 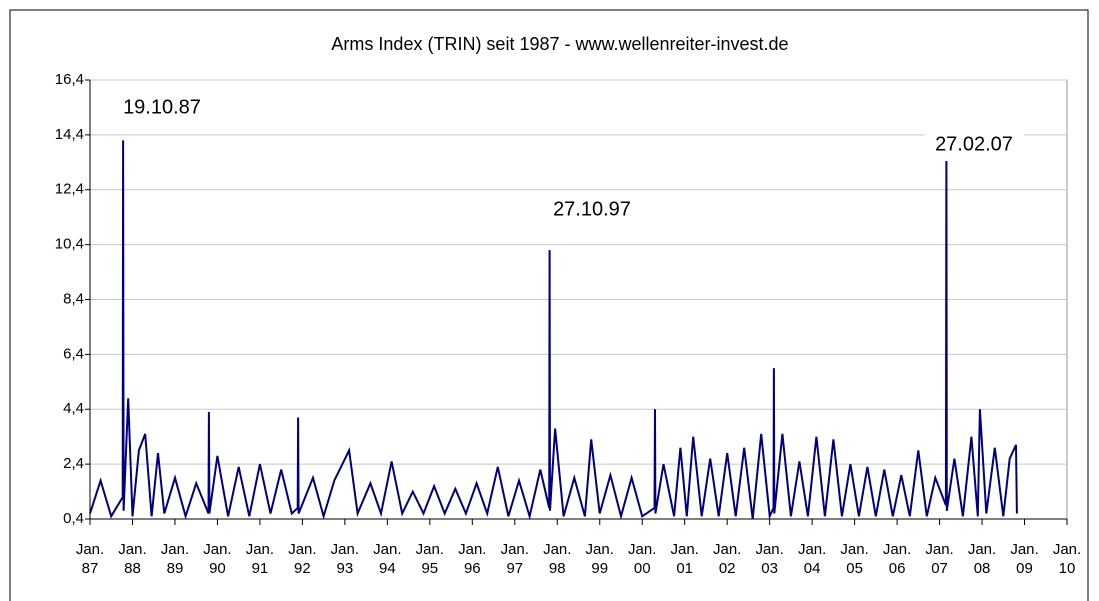 I want to click on x-tick-label: Jan. 93, so click(x=345, y=559).